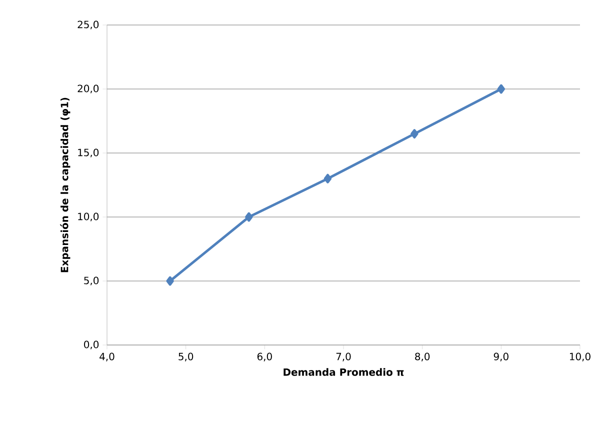 The height and width of the screenshot is (427, 604). What do you see at coordinates (88, 89) in the screenshot?
I see `y-tick-label: 20,0` at bounding box center [88, 89].